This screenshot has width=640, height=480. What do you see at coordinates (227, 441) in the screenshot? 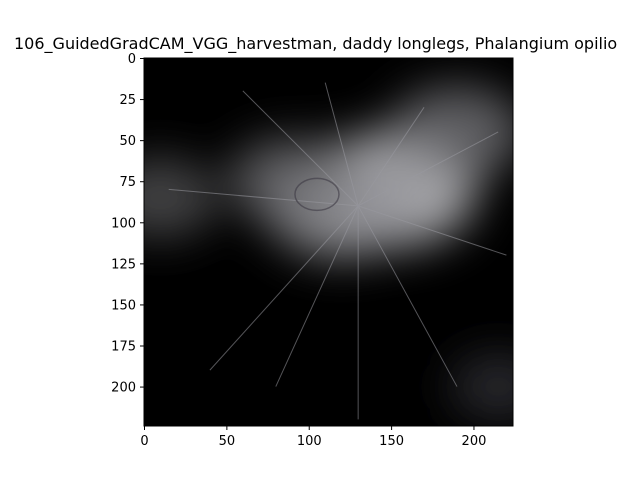
I see `x-tick-label: 50` at bounding box center [227, 441].